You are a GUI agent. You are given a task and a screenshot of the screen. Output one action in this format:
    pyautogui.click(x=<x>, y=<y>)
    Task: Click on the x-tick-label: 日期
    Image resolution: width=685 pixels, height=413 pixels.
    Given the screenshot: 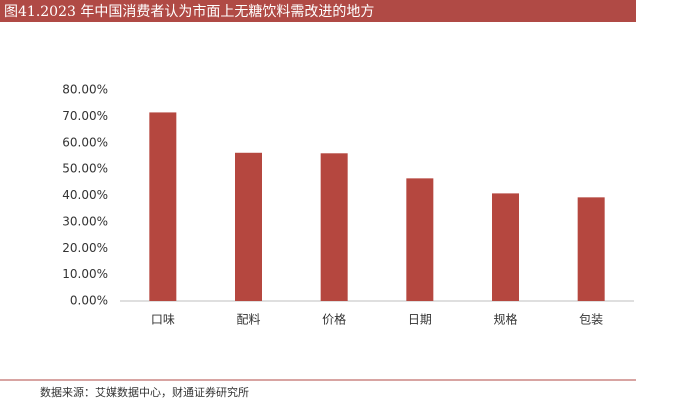 What is the action you would take?
    pyautogui.click(x=420, y=320)
    